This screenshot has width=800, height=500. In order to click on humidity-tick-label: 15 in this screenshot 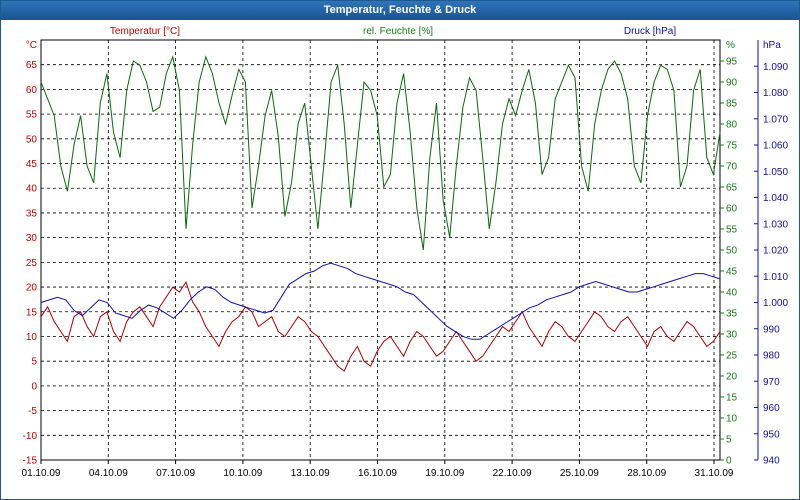, I will do `click(732, 398)`.